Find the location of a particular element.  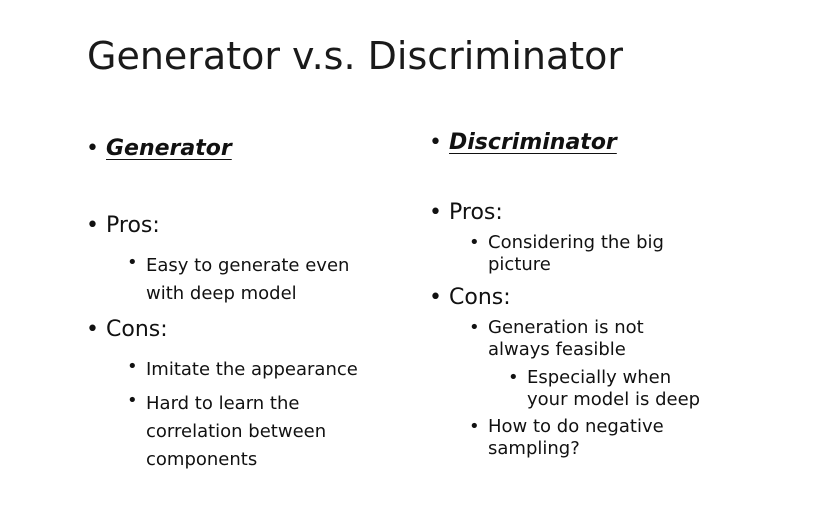

discriminator-con-subitem: Especially when your model is deep is located at coordinates (613, 389).